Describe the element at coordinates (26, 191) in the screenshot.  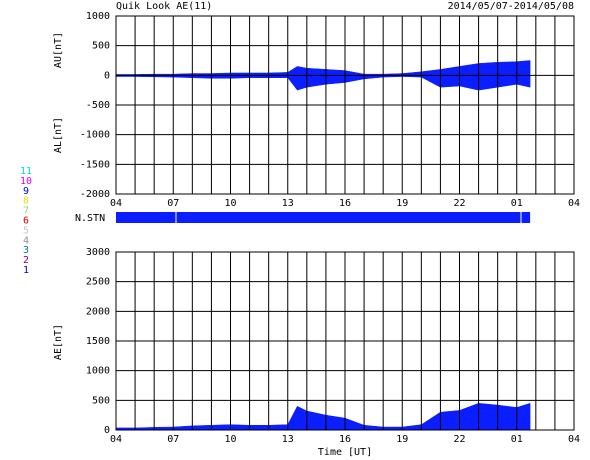
I see `station-legend-label: 9` at that location.